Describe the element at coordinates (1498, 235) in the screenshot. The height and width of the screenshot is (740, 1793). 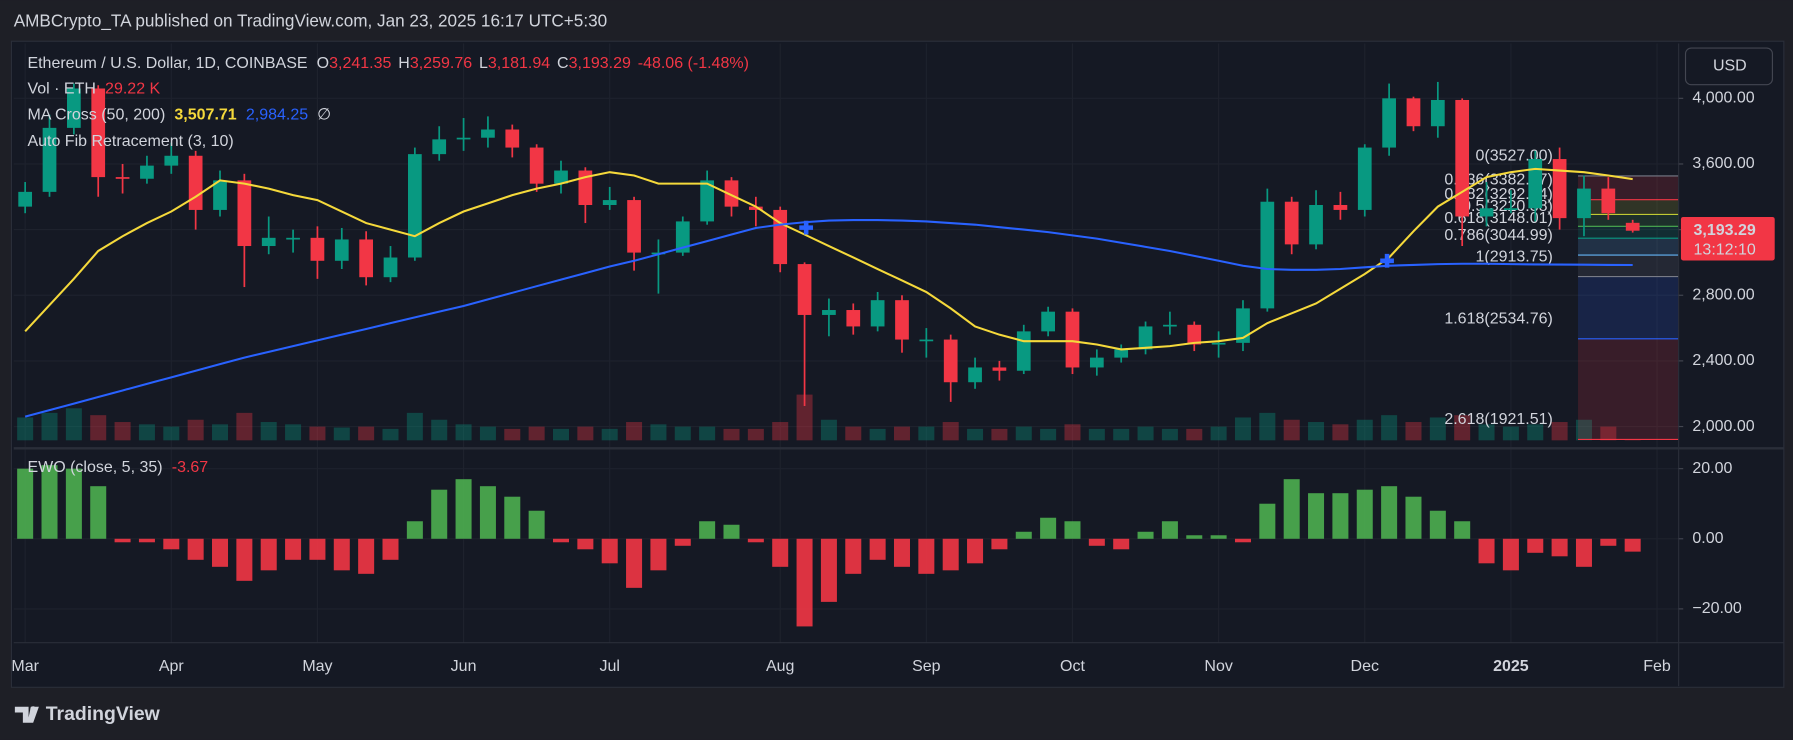
I see `fib-label: 0.786(3044.99)` at that location.